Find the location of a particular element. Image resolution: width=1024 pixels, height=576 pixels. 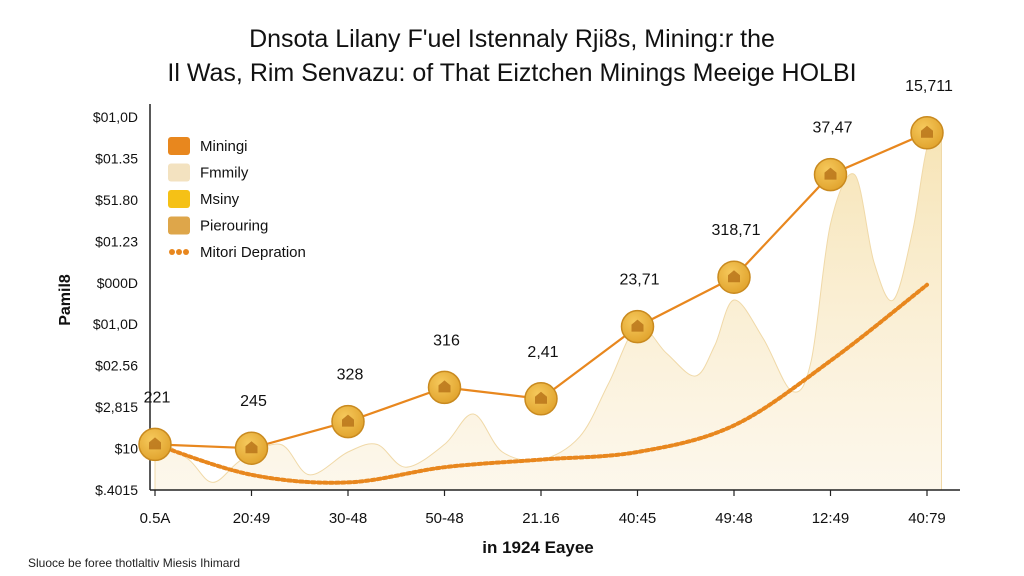

legend-entry: Mitori Depration is located at coordinates (237, 252).